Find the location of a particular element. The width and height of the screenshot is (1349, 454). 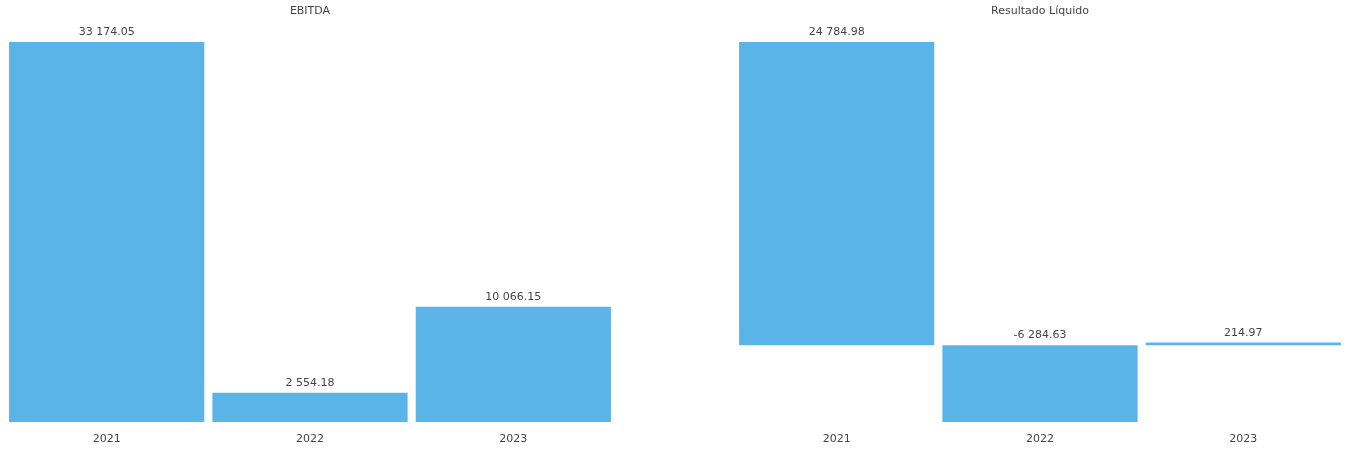

data-label: -6 284.63 is located at coordinates (1040, 335).